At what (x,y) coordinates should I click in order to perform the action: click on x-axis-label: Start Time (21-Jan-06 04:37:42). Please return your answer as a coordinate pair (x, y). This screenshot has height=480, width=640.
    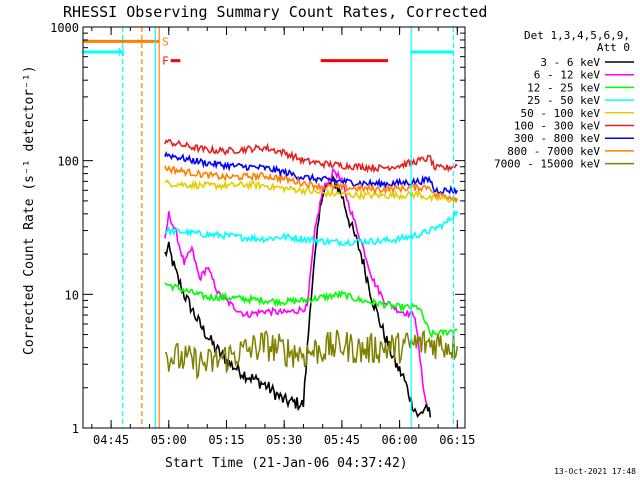
    Looking at the image, I should click on (286, 463).